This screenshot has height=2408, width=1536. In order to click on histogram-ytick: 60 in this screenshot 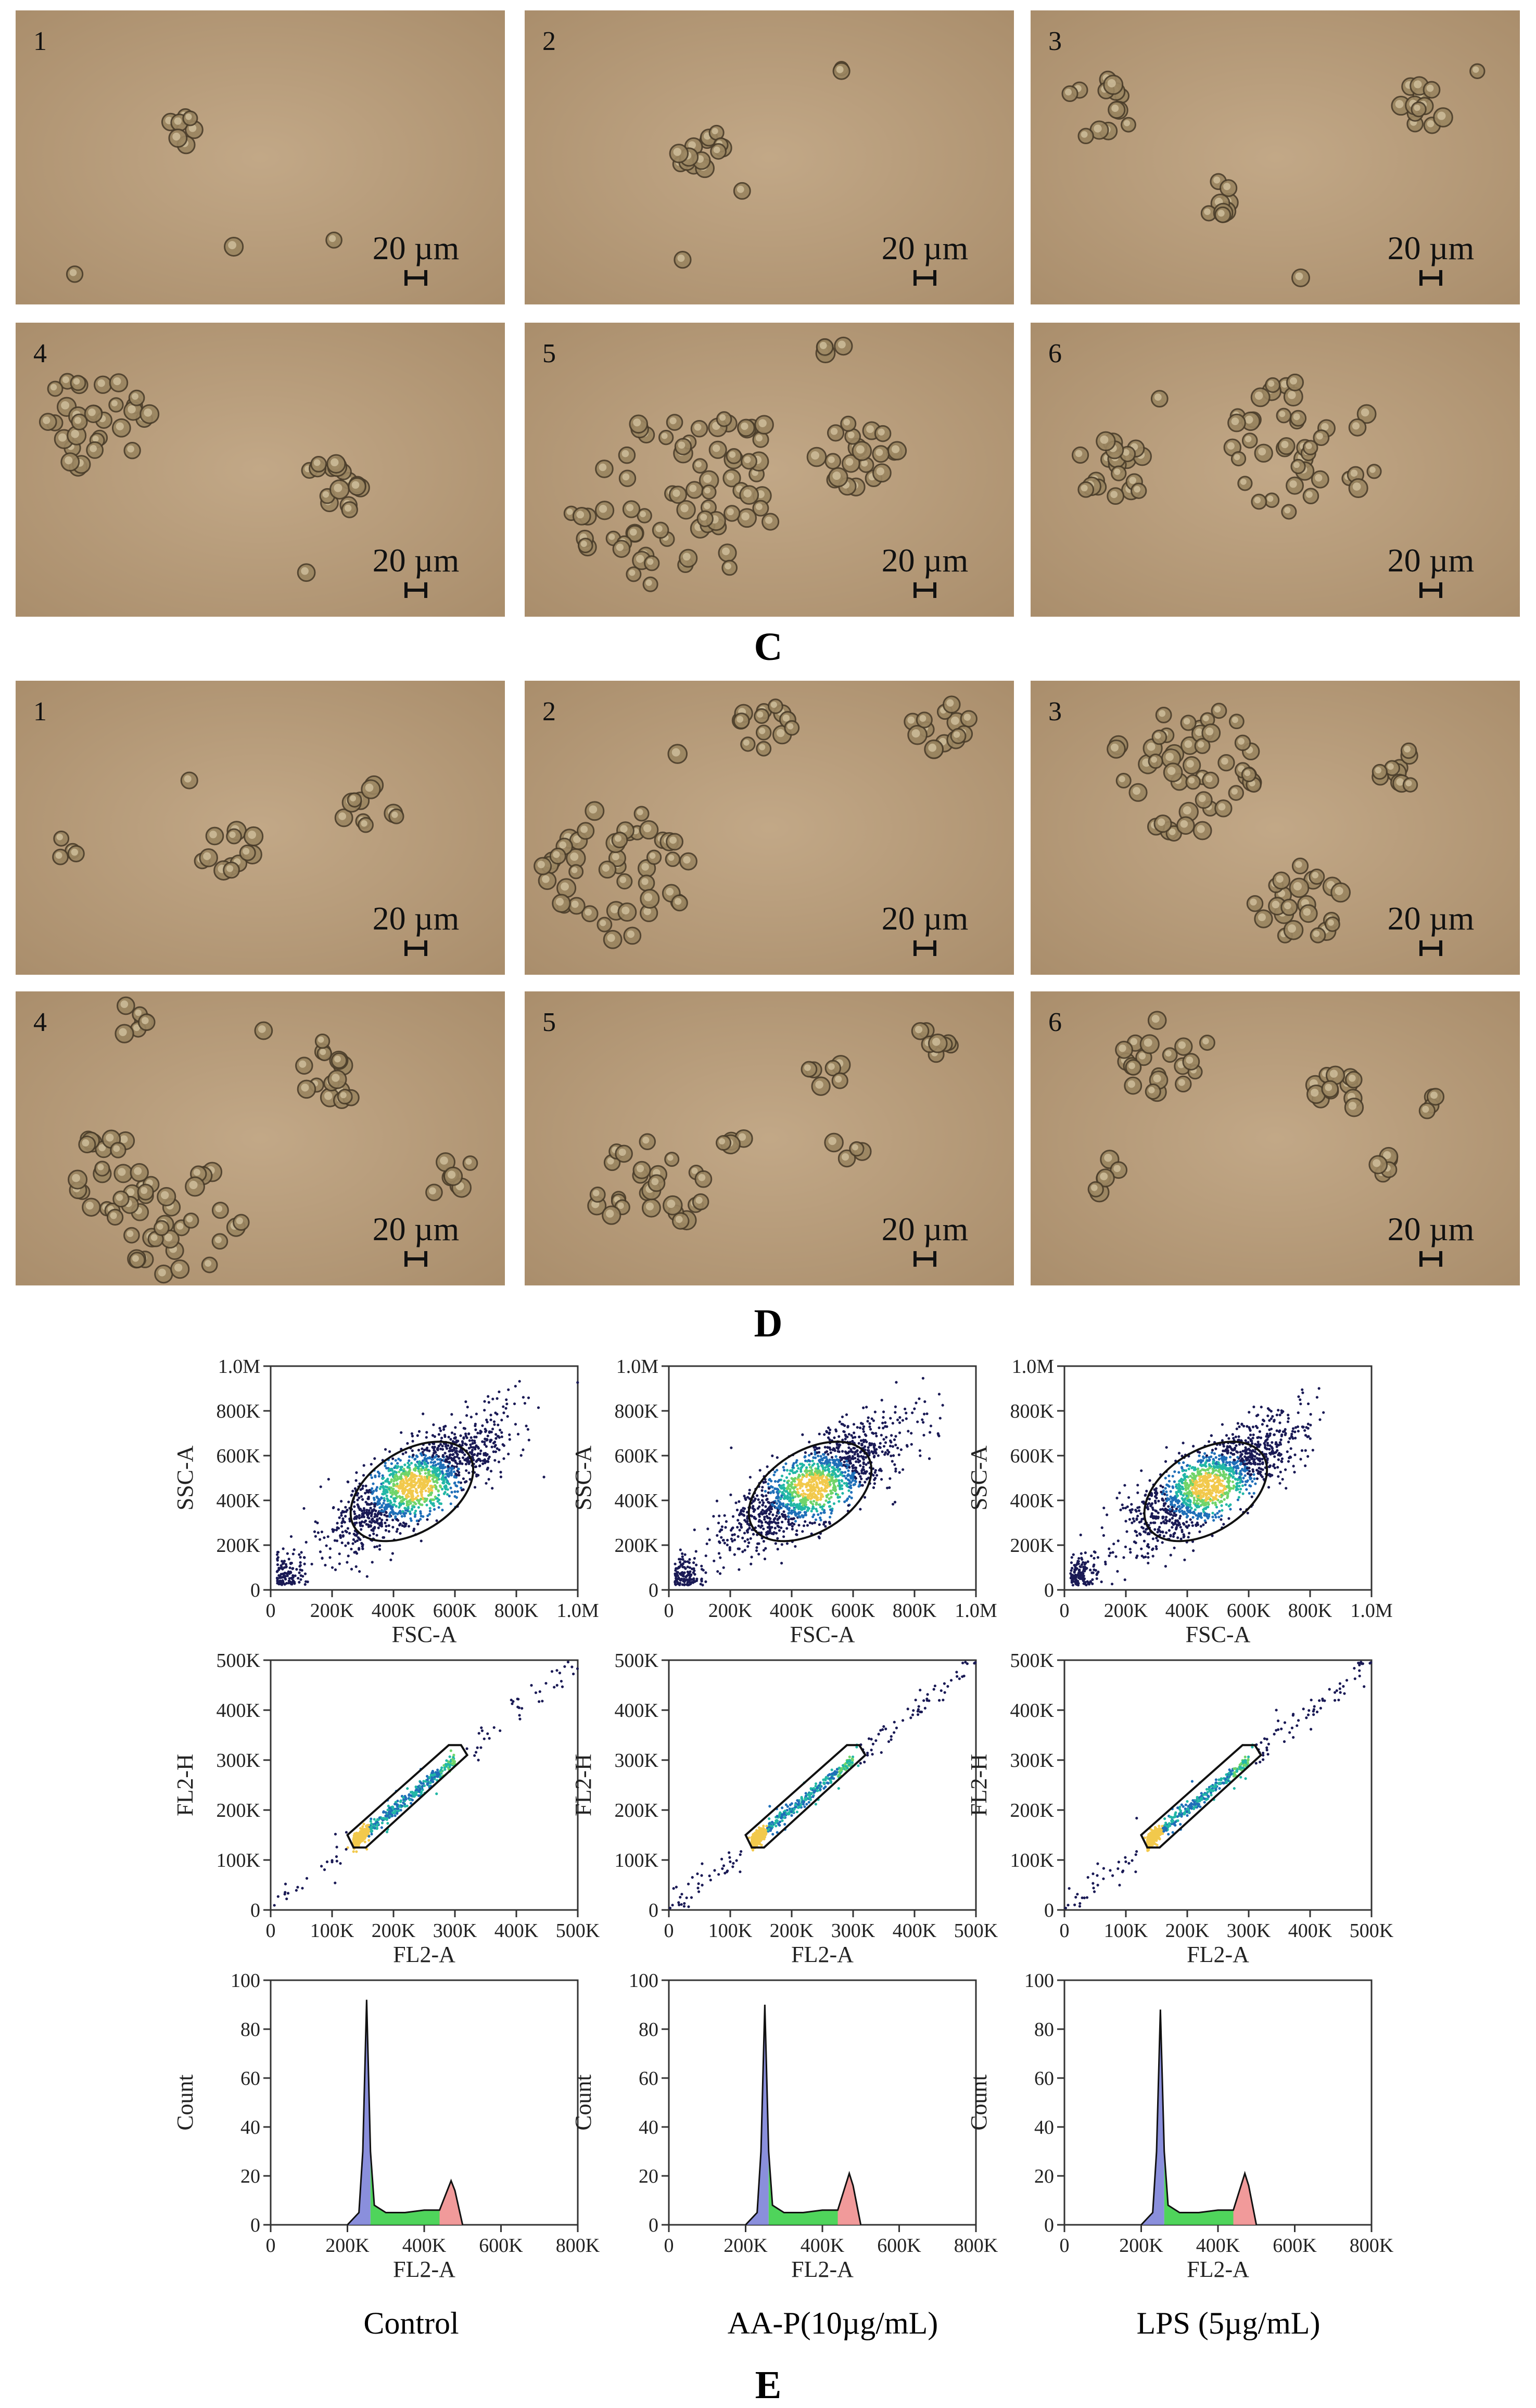, I will do `click(1044, 2079)`.